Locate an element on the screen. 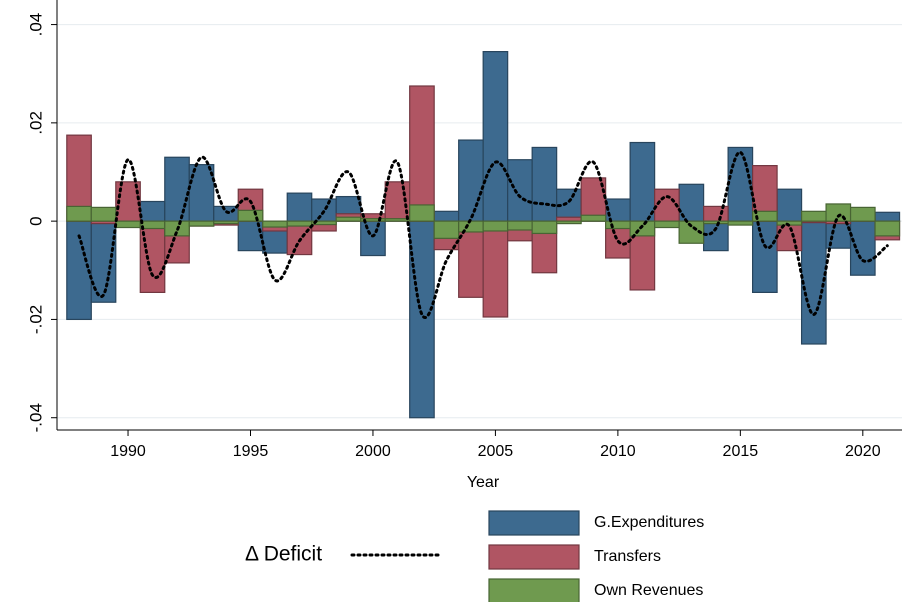 This screenshot has height=602, width=902. legend-label: G.Expenditures is located at coordinates (649, 522).